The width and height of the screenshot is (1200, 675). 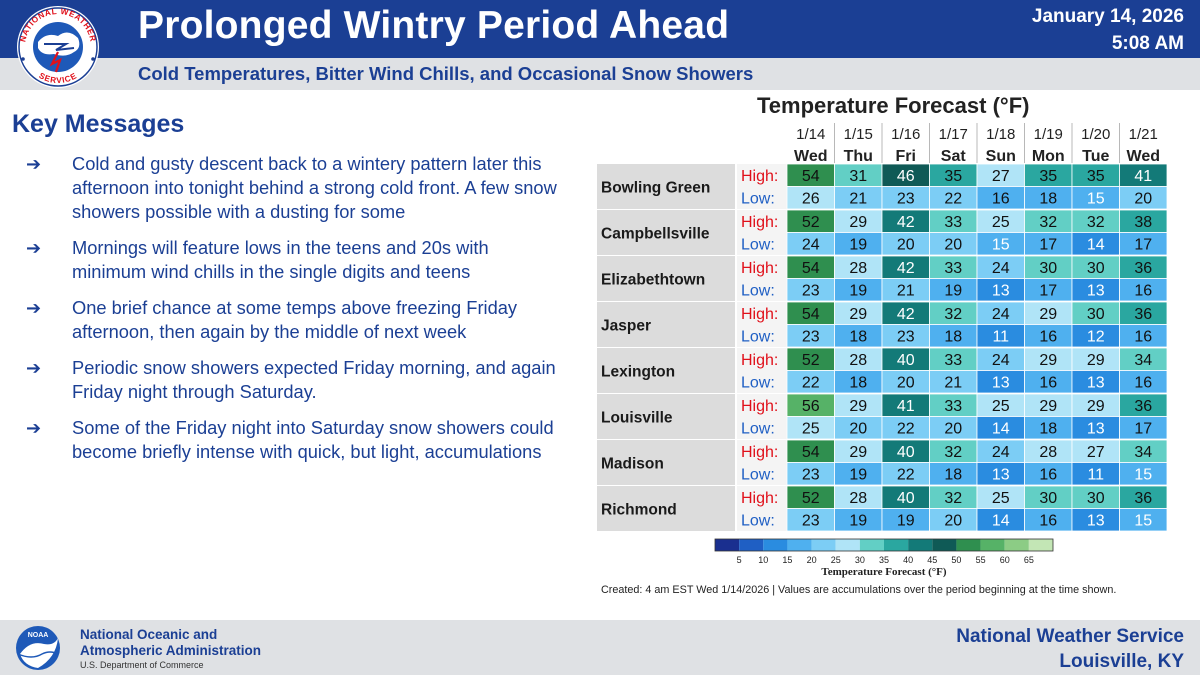 What do you see at coordinates (884, 560) in the screenshot?
I see `scale-tick-label: 35` at bounding box center [884, 560].